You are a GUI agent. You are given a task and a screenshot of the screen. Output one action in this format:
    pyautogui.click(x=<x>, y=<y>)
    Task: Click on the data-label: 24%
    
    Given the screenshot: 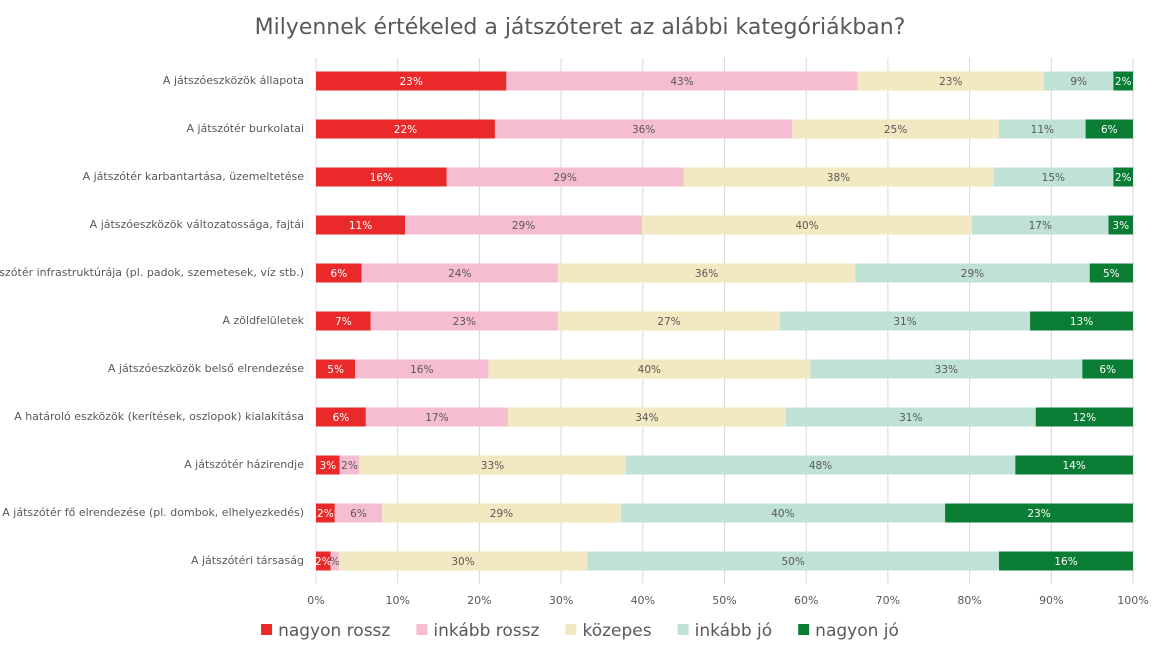 What is the action you would take?
    pyautogui.click(x=459, y=274)
    